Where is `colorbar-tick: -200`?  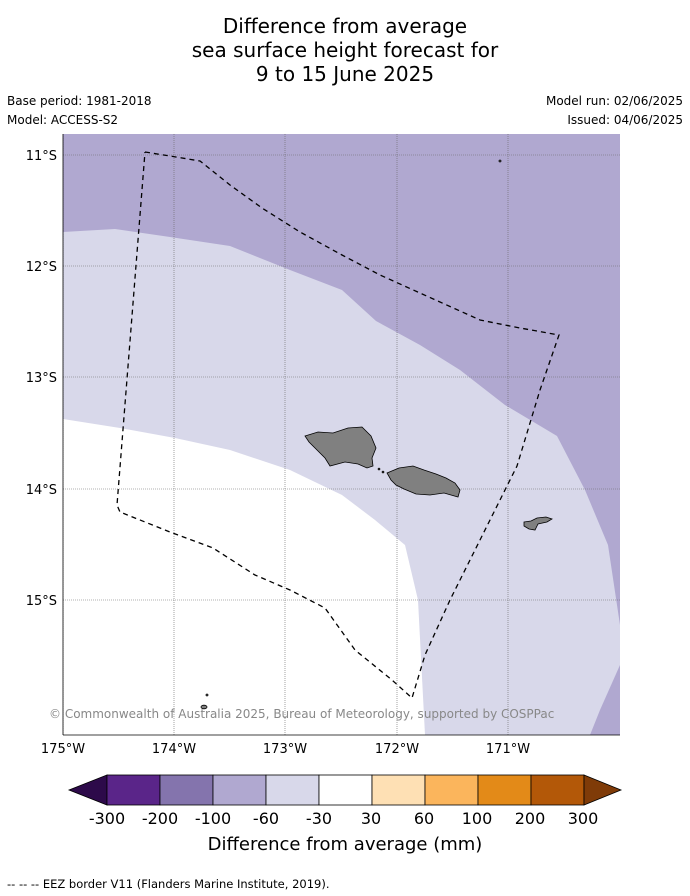 colorbar-tick: -200 is located at coordinates (160, 818).